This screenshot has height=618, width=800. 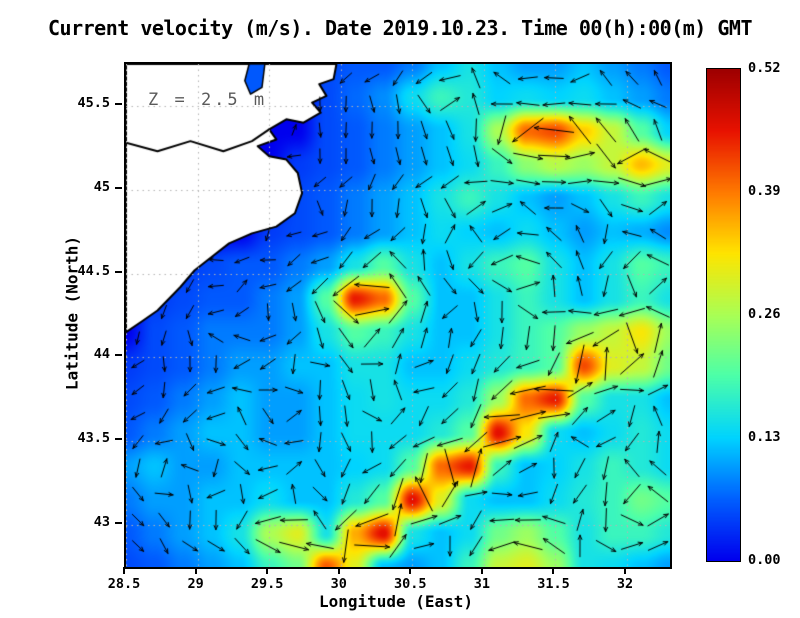 I want to click on y-tick-label: 45, so click(x=101, y=186).